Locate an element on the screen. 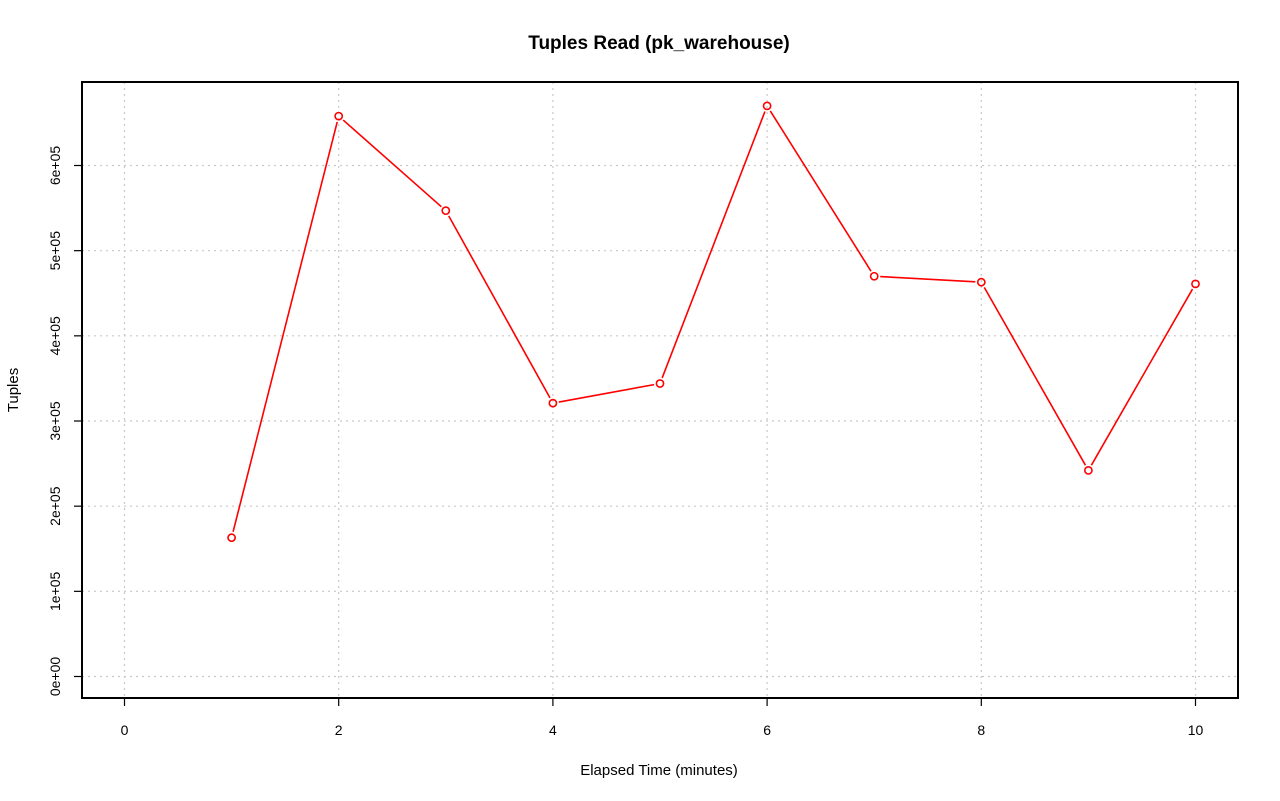 The width and height of the screenshot is (1280, 801). x-tick-label: 6 is located at coordinates (767, 730).